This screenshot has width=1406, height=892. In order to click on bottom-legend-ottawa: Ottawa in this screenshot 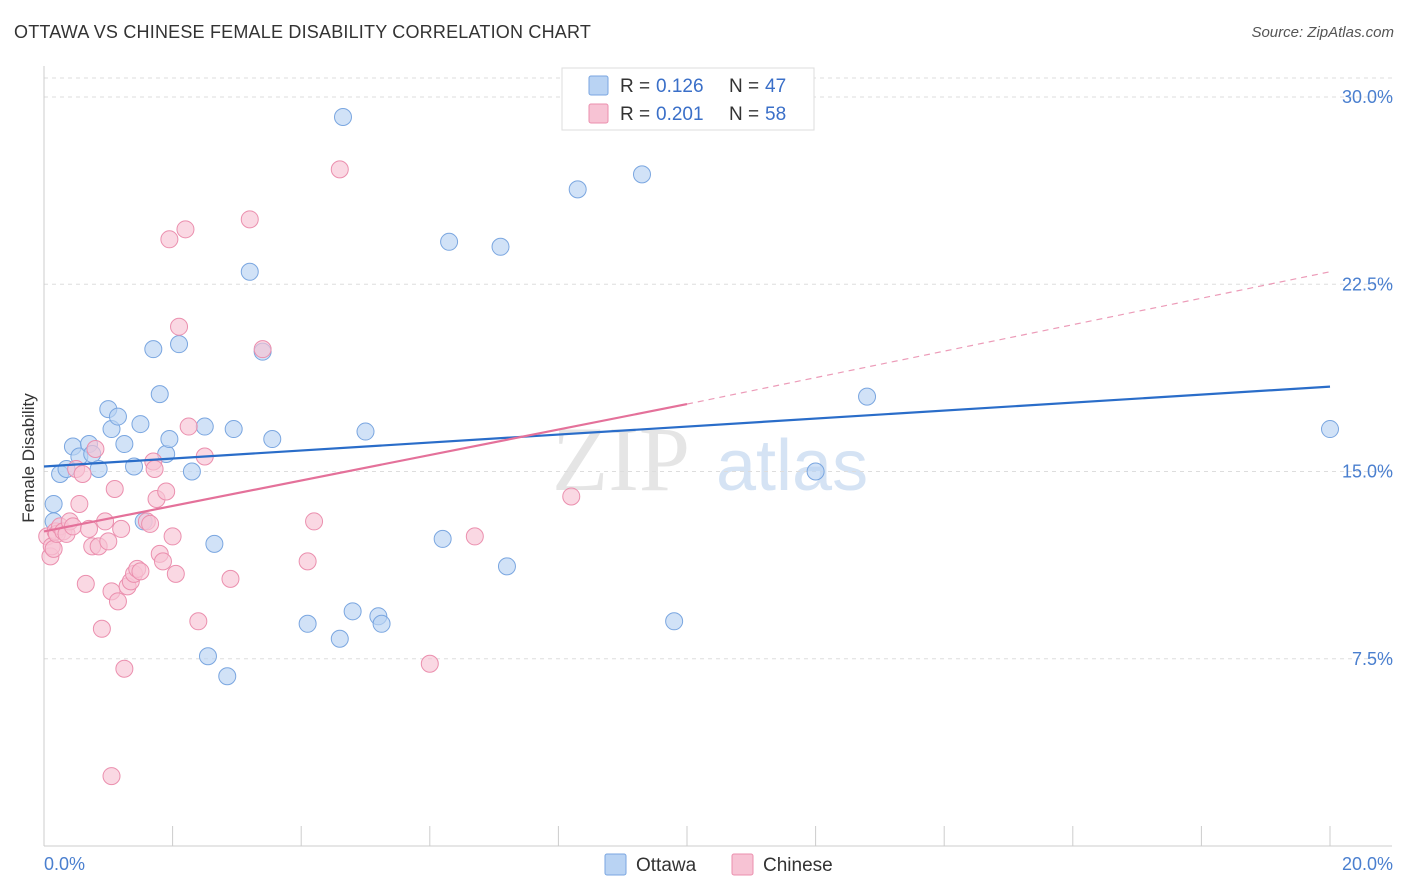, I will do `click(666, 865)`.